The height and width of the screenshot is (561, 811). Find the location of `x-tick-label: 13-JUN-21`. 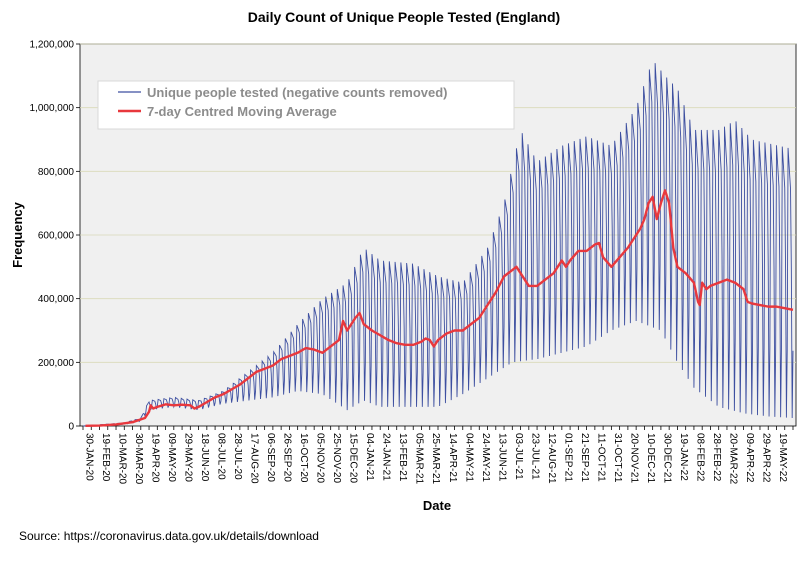

x-tick-label: 13-JUN-21 is located at coordinates (501, 457).